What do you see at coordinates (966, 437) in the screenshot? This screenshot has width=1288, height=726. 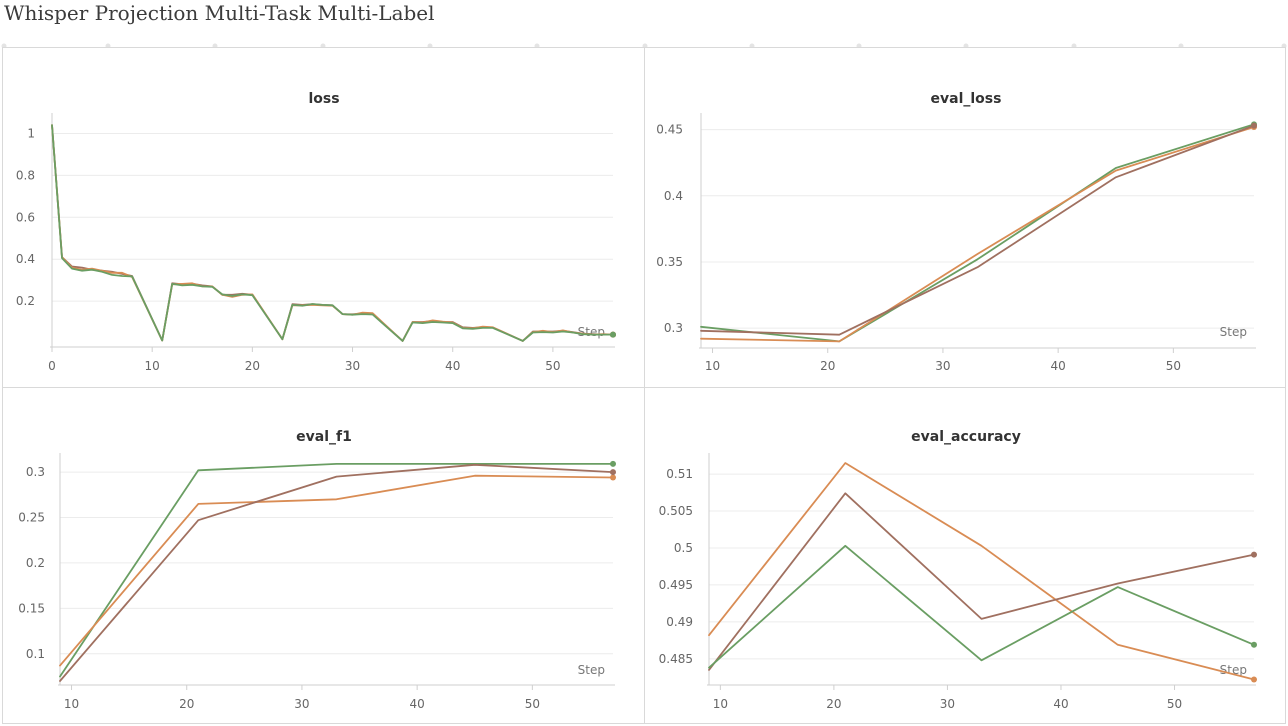 I see `eval-accuracy-title: eval_accuracy` at bounding box center [966, 437].